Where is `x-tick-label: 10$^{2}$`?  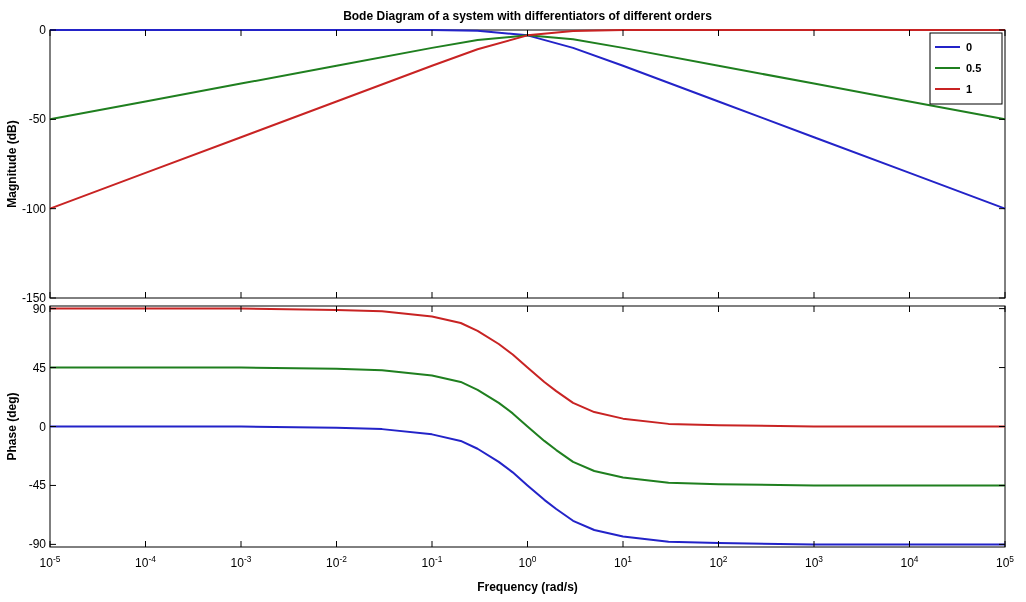 x-tick-label: 10$^{2}$ is located at coordinates (718, 562).